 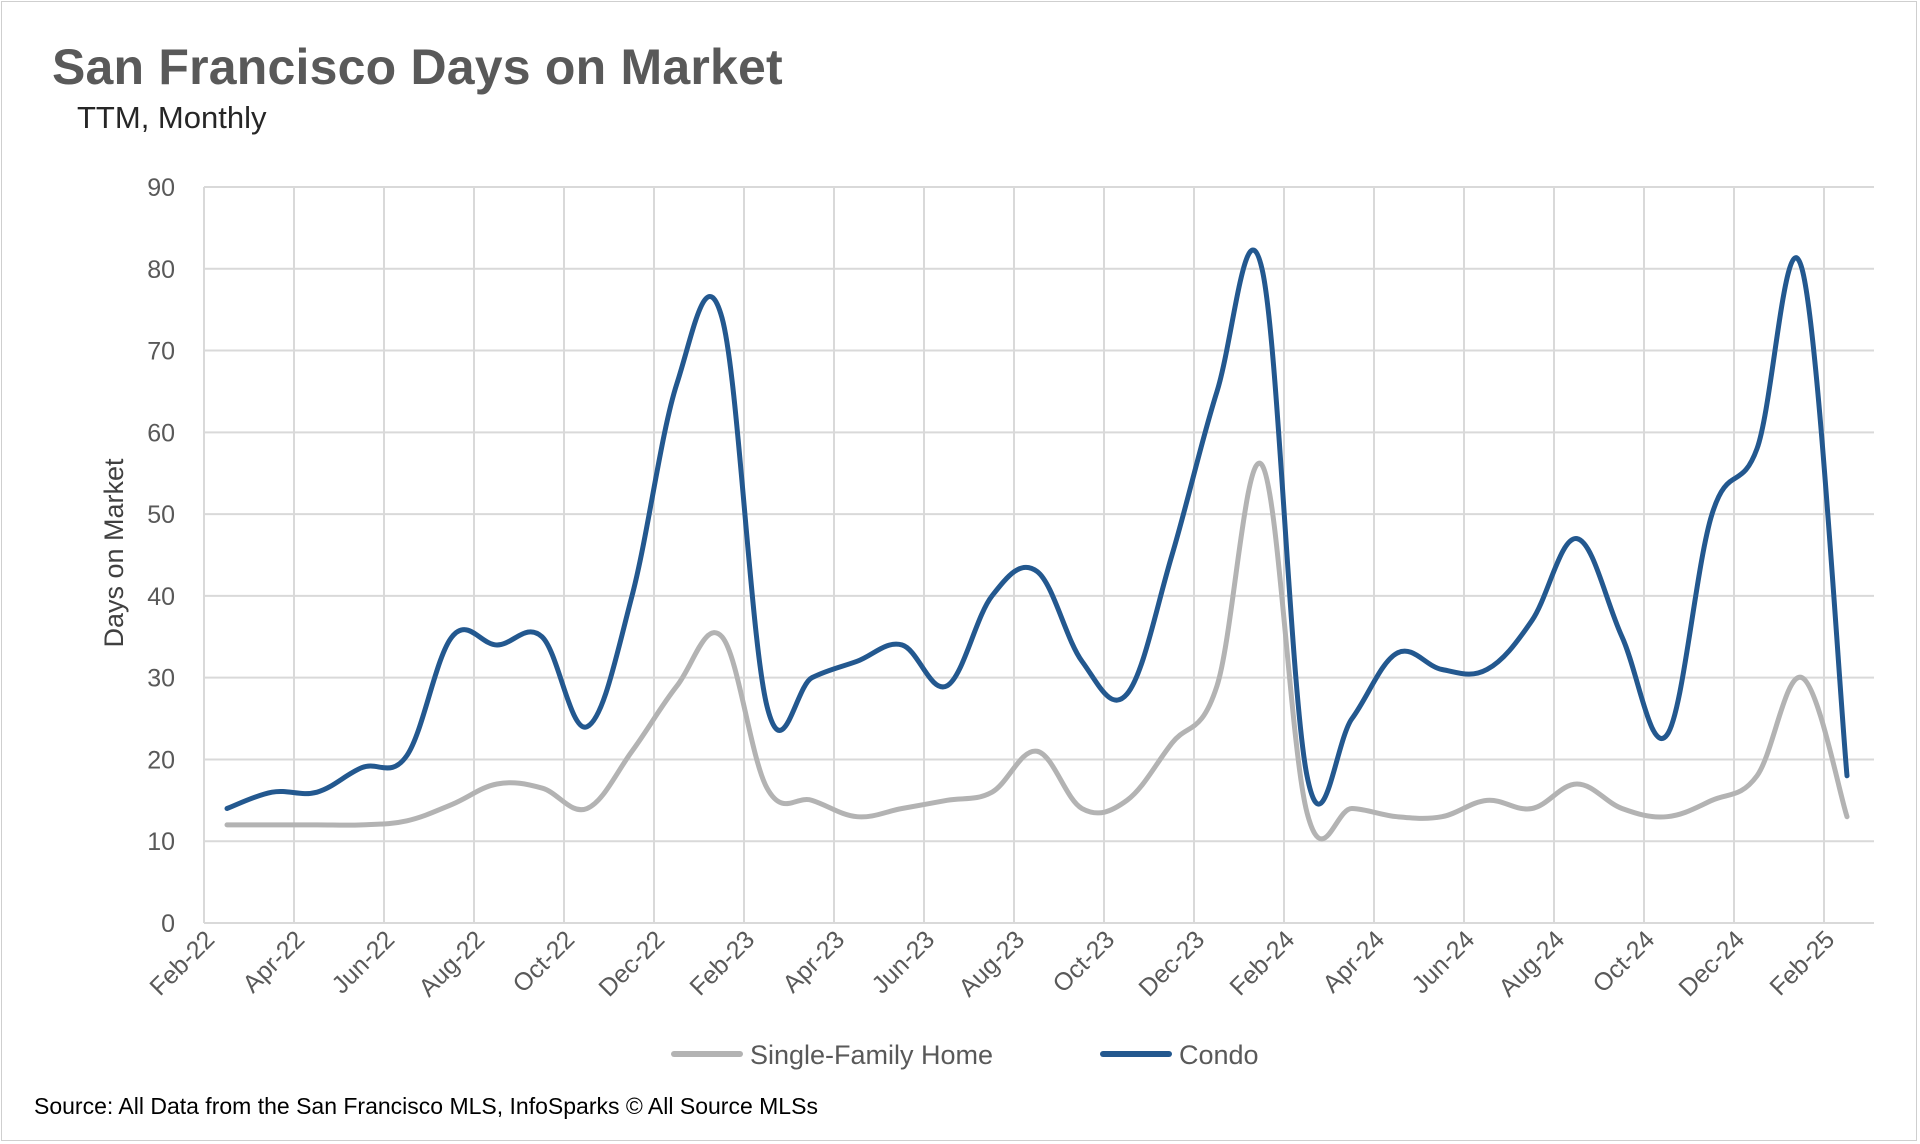 What do you see at coordinates (1531, 963) in the screenshot?
I see `x-tick-label: Aug-24` at bounding box center [1531, 963].